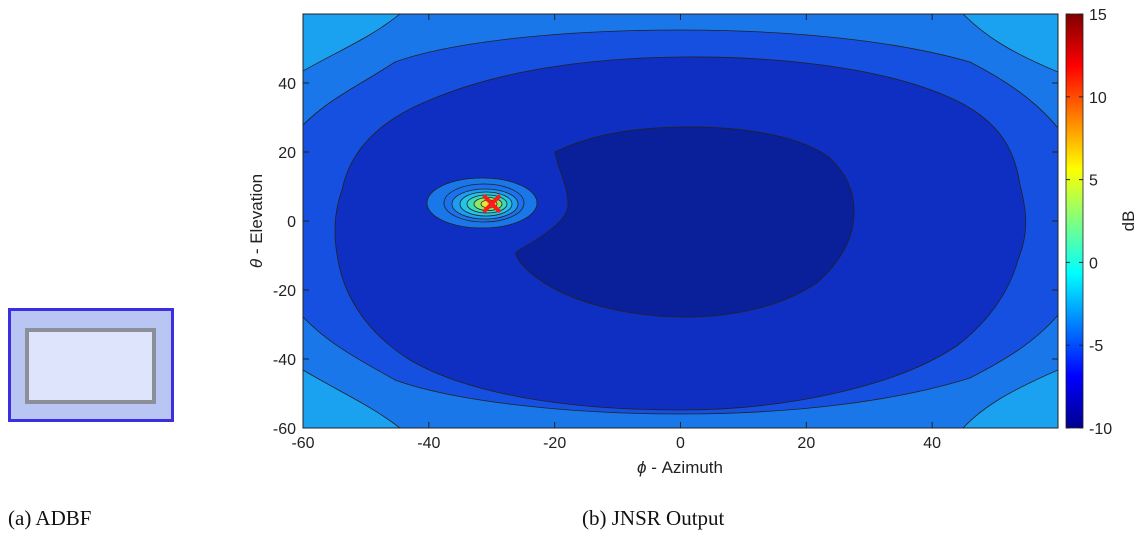 The width and height of the screenshot is (1141, 544). I want to click on y-tick-label: 40, so click(287, 84).